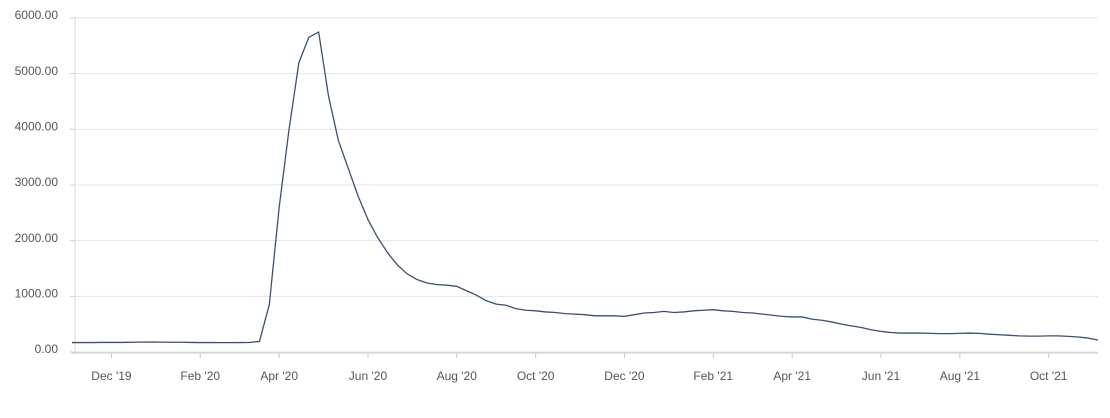  I want to click on x-tick-label: Aug '21, so click(960, 376).